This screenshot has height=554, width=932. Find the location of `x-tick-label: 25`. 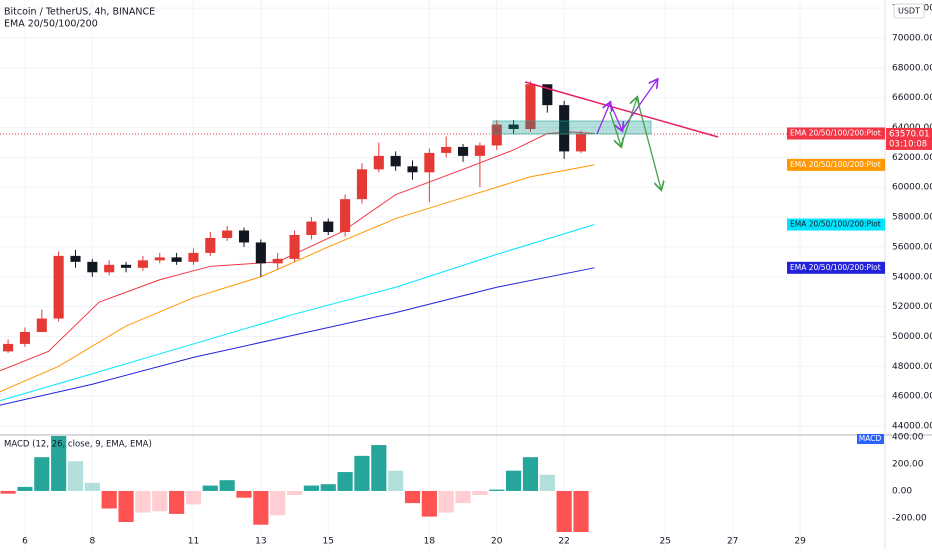

x-tick-label: 25 is located at coordinates (665, 542).